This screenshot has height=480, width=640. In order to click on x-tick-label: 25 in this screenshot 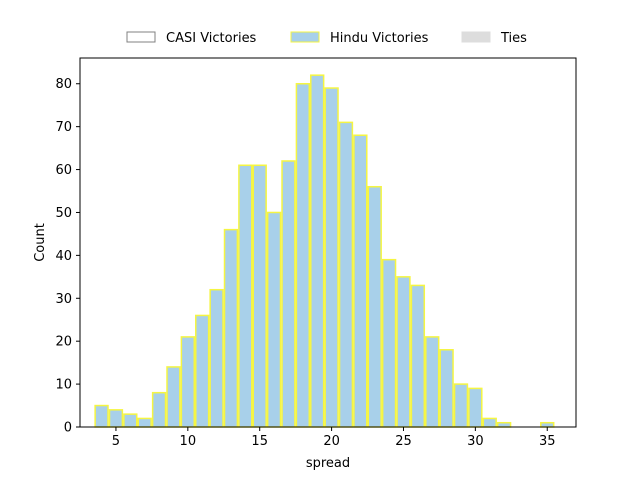, I will do `click(403, 441)`.